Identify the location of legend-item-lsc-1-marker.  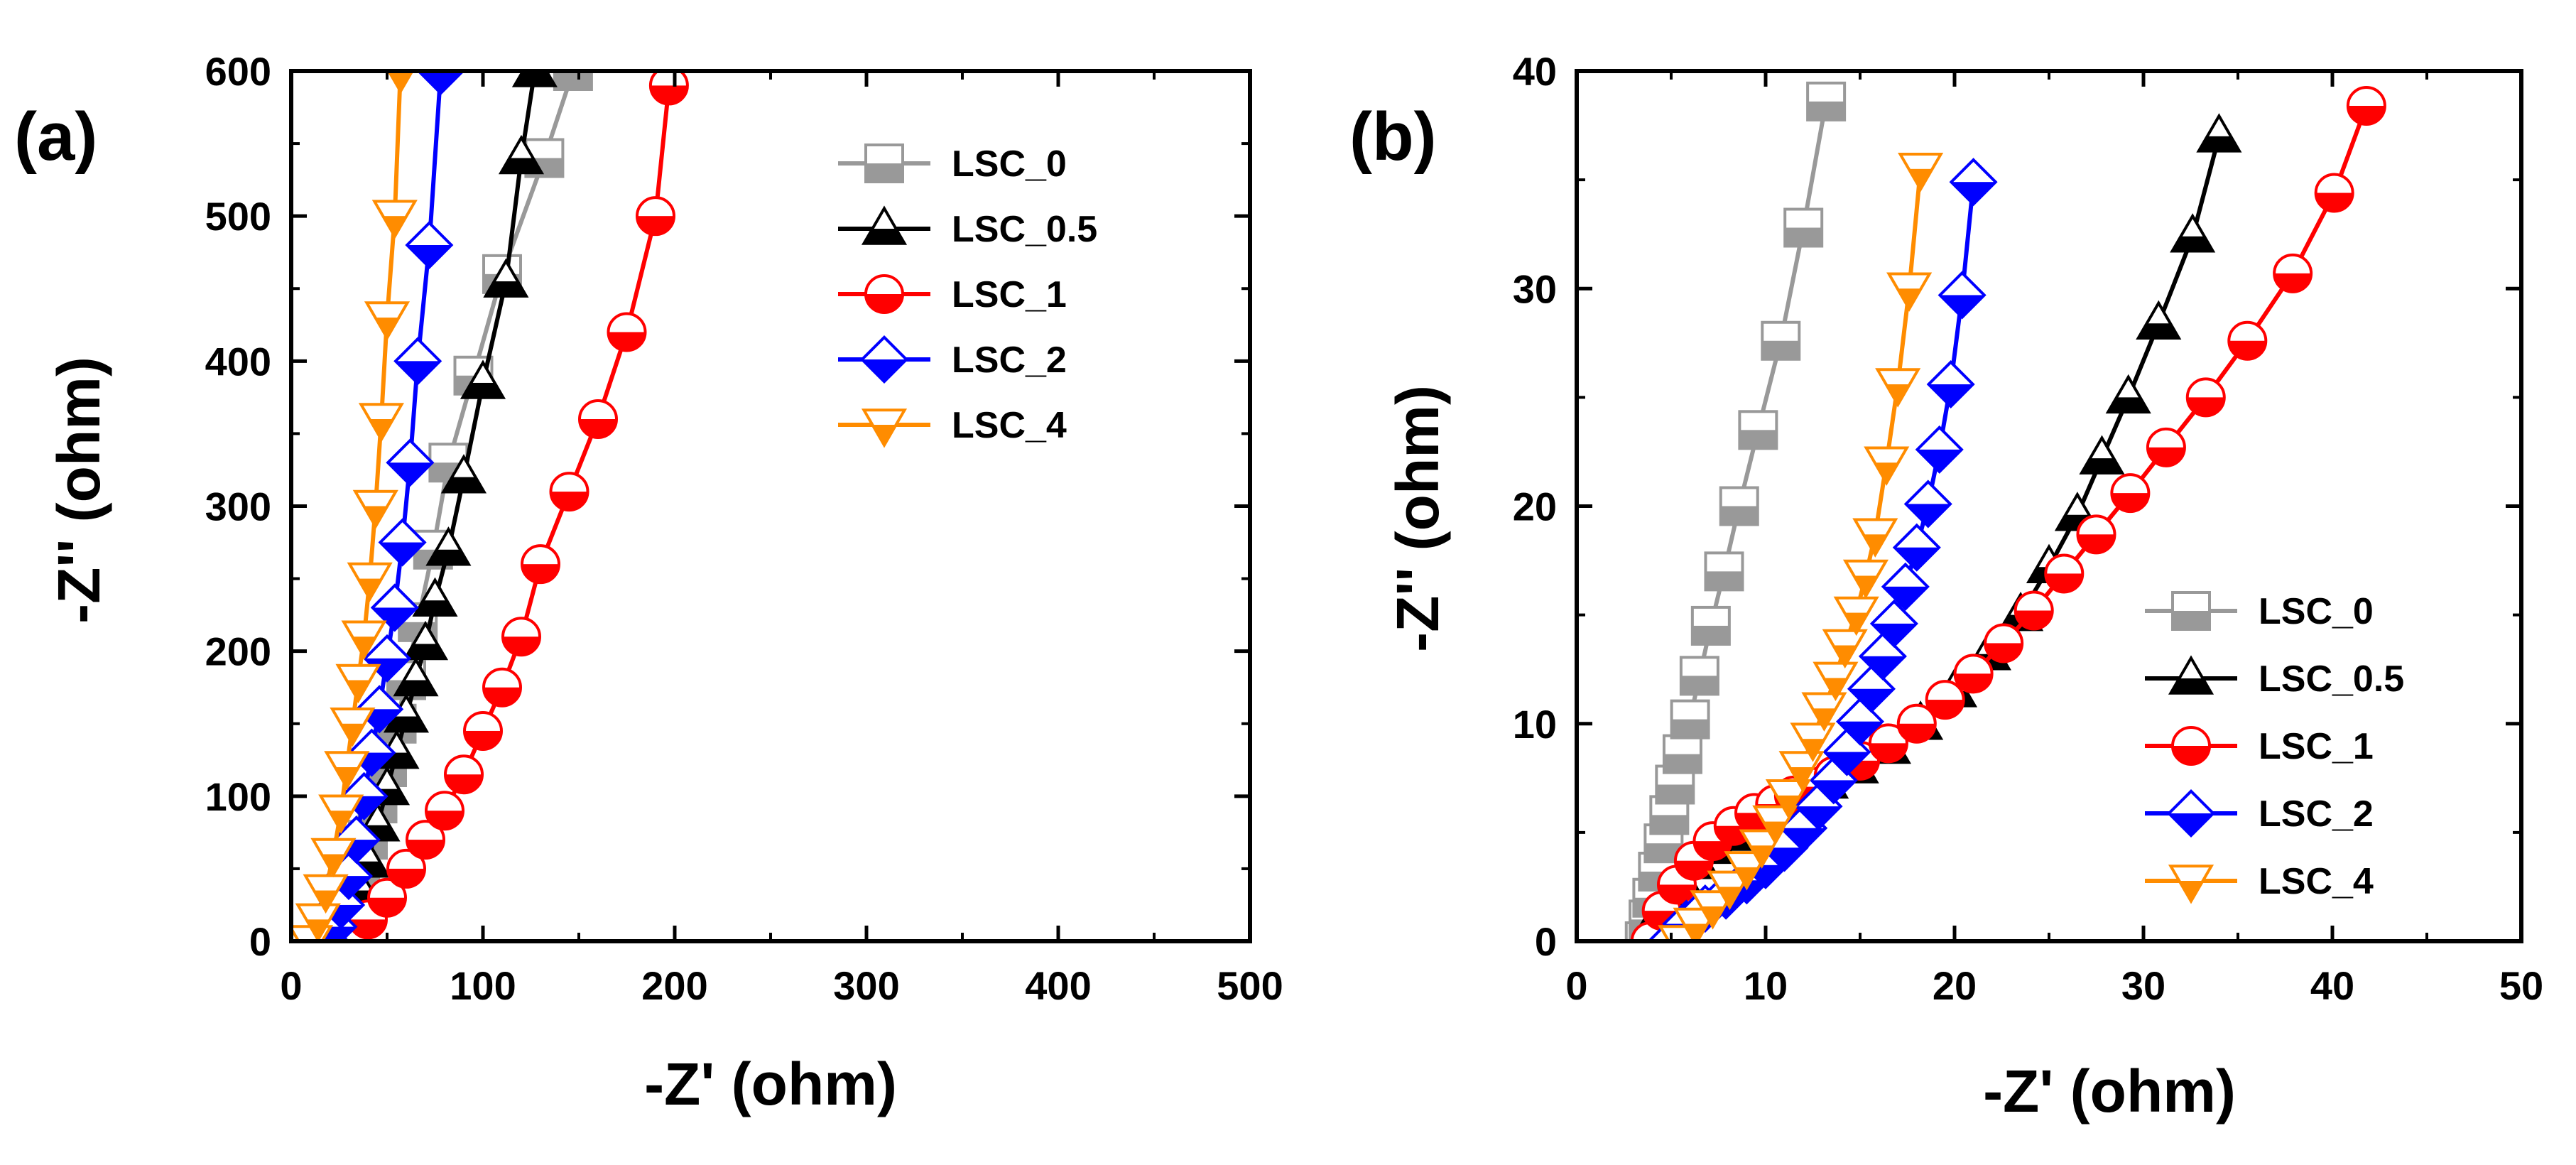
(884, 294).